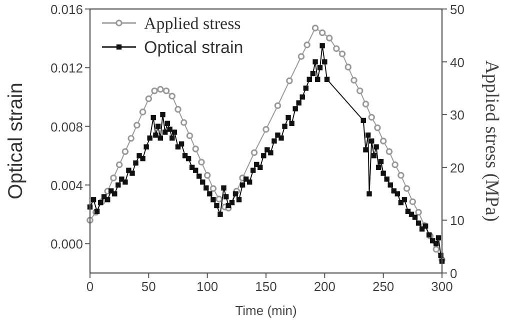 Image resolution: width=507 pixels, height=329 pixels. What do you see at coordinates (457, 62) in the screenshot?
I see `y2-tick-label: 40` at bounding box center [457, 62].